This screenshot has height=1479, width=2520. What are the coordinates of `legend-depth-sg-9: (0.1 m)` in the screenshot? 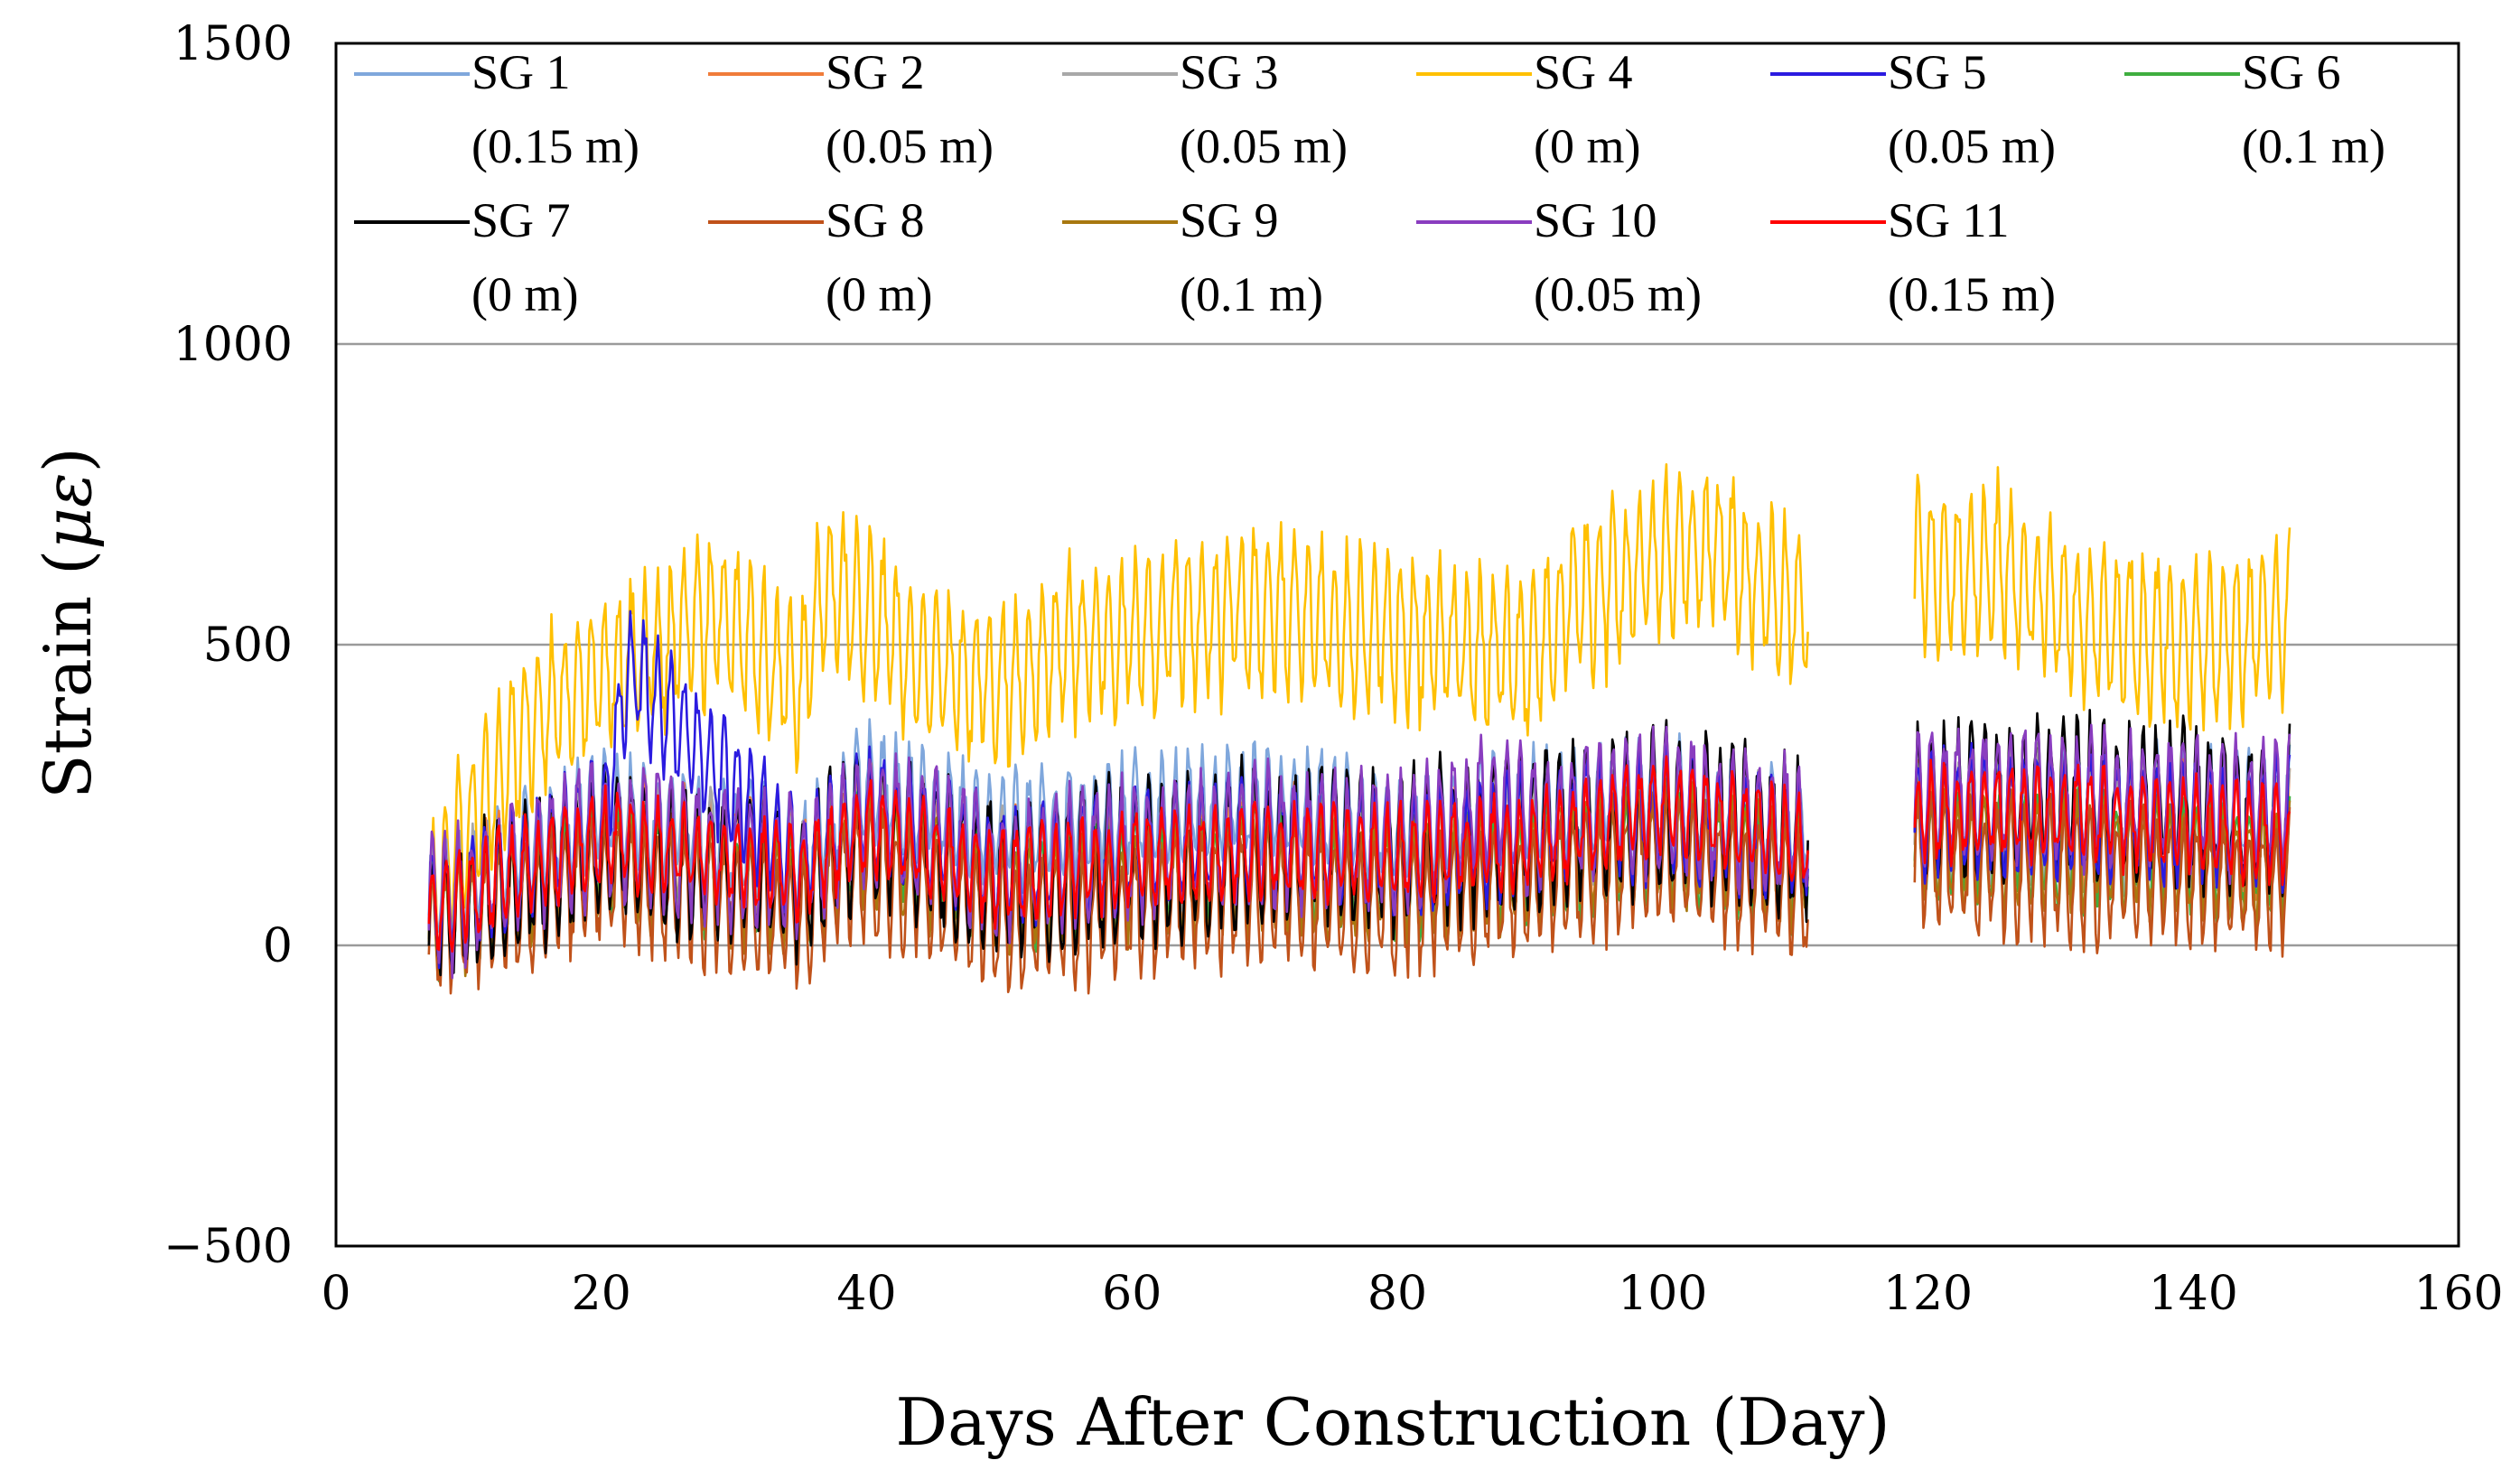 It's located at (1251, 294).